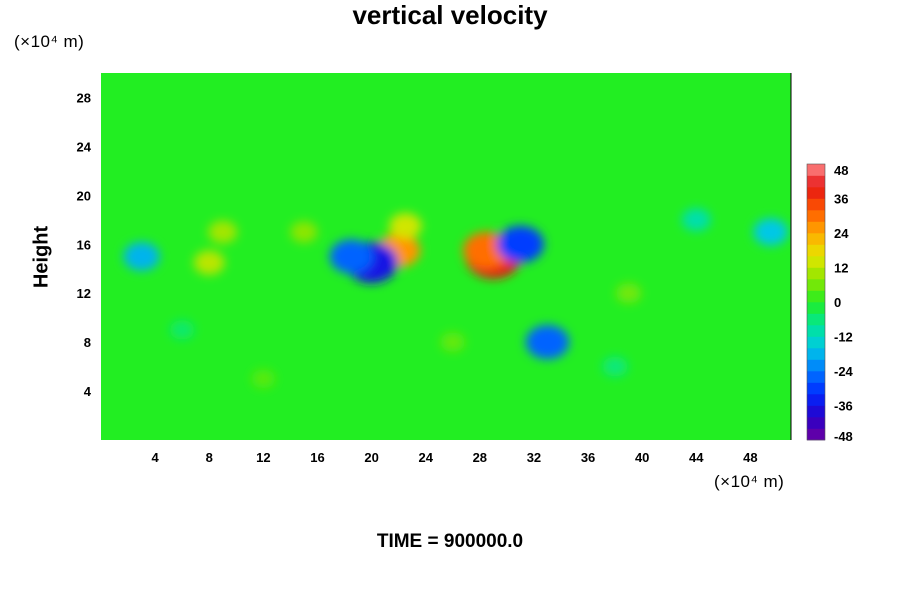 The image size is (900, 600). I want to click on x-tick-label: 8, so click(209, 457).